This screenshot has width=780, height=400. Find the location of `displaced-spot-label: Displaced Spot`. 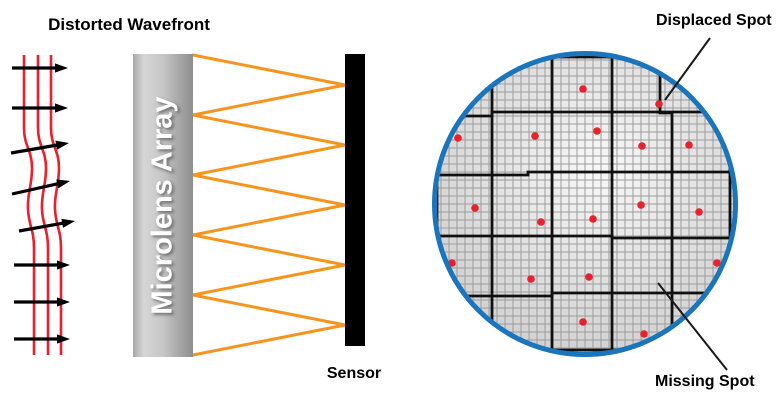

displaced-spot-label: Displaced Spot is located at coordinates (714, 20).